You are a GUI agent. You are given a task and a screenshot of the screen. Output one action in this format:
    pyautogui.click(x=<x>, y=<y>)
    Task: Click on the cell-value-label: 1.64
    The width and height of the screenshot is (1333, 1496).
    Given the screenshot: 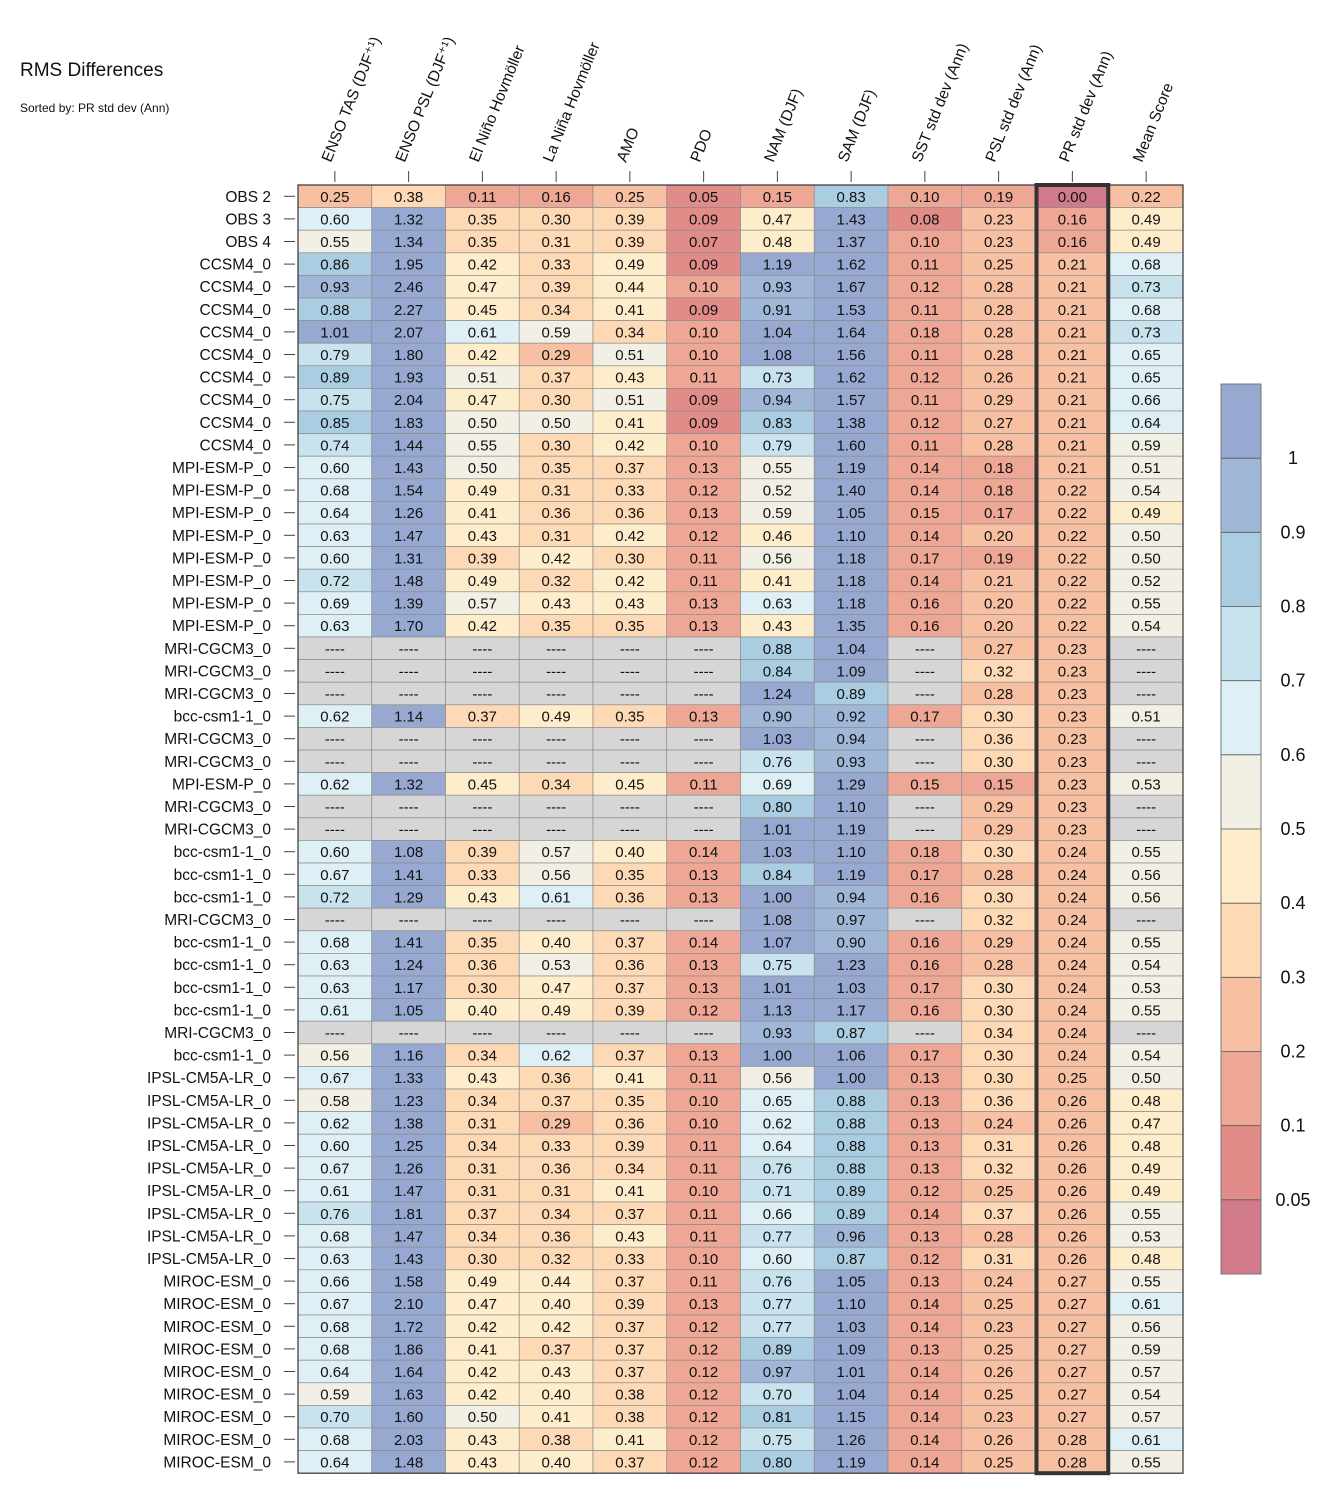 What is the action you would take?
    pyautogui.click(x=851, y=332)
    